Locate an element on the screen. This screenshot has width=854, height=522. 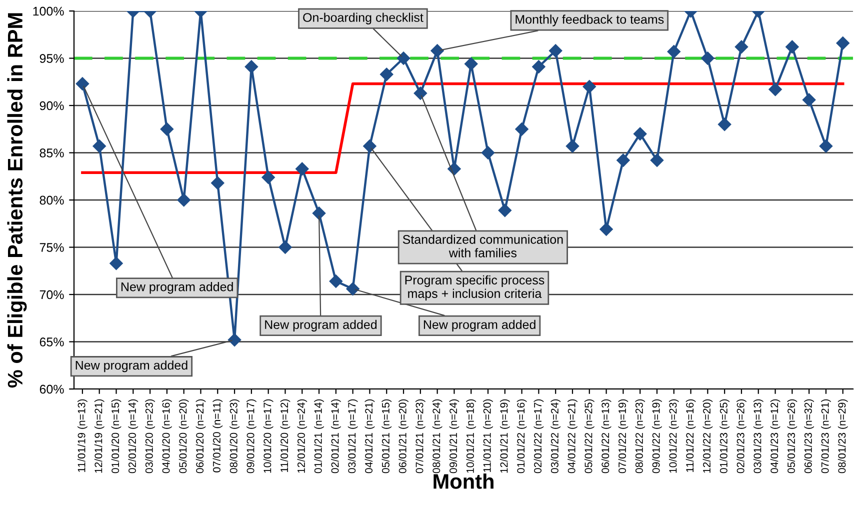
x-tick-label: 04/01/20 (n=16) is located at coordinates (167, 436).